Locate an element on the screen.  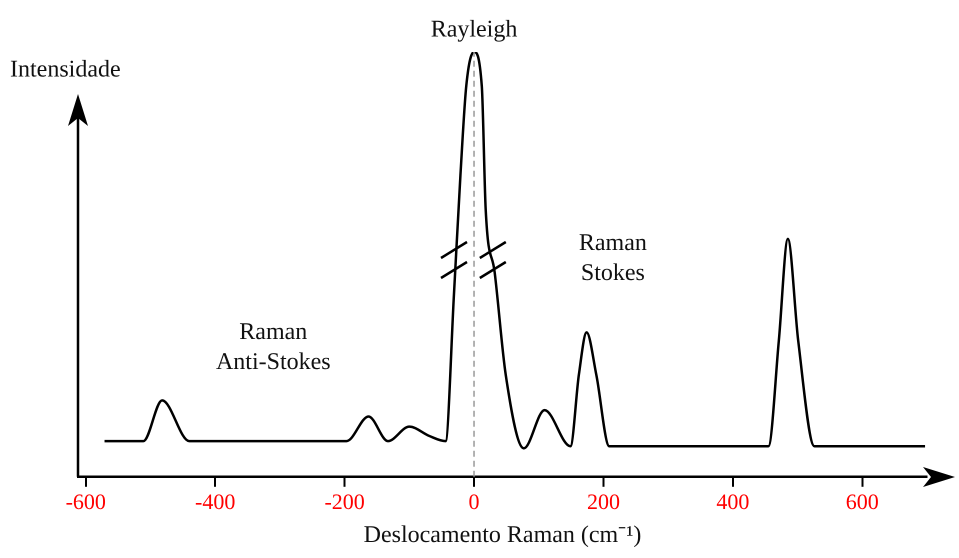
annotation: Rayleigh is located at coordinates (474, 29).